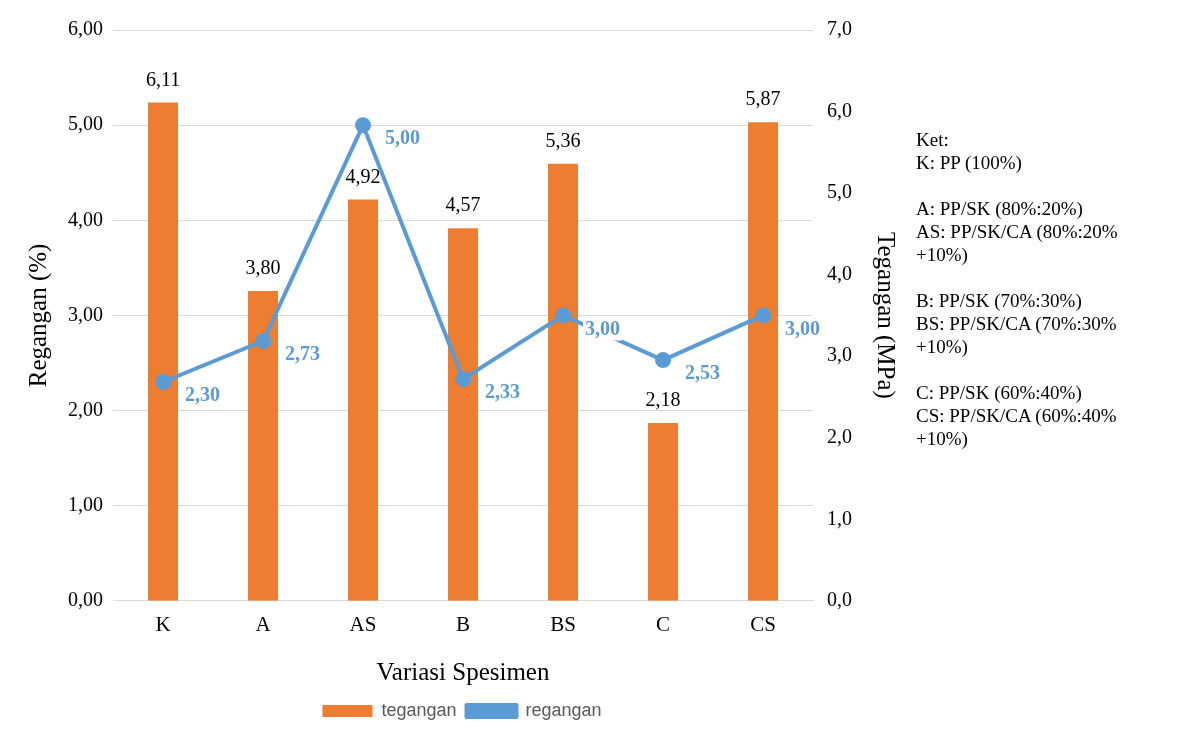 The image size is (1194, 740). I want to click on y-tick-label: 6,00, so click(85, 28).